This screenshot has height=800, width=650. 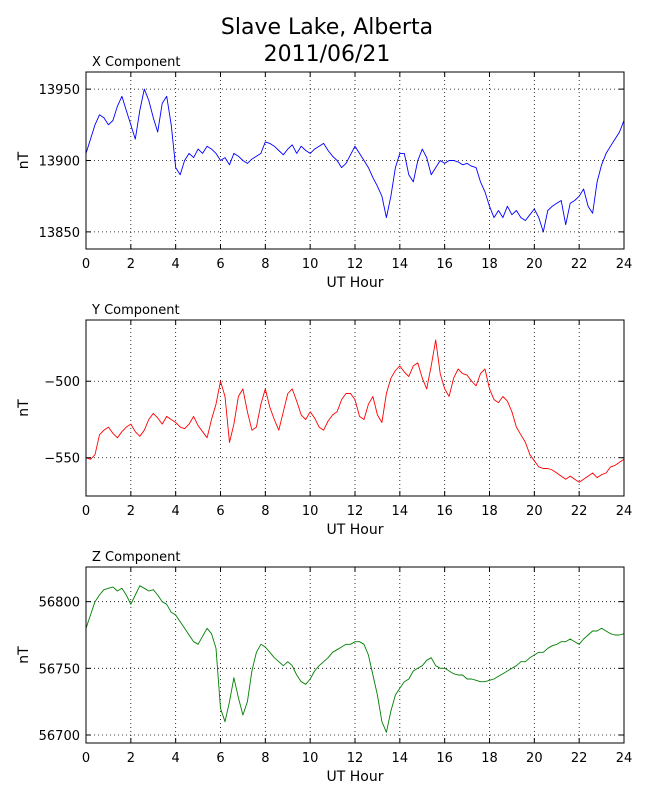 I want to click on y-tick-label: 13900, so click(x=59, y=162).